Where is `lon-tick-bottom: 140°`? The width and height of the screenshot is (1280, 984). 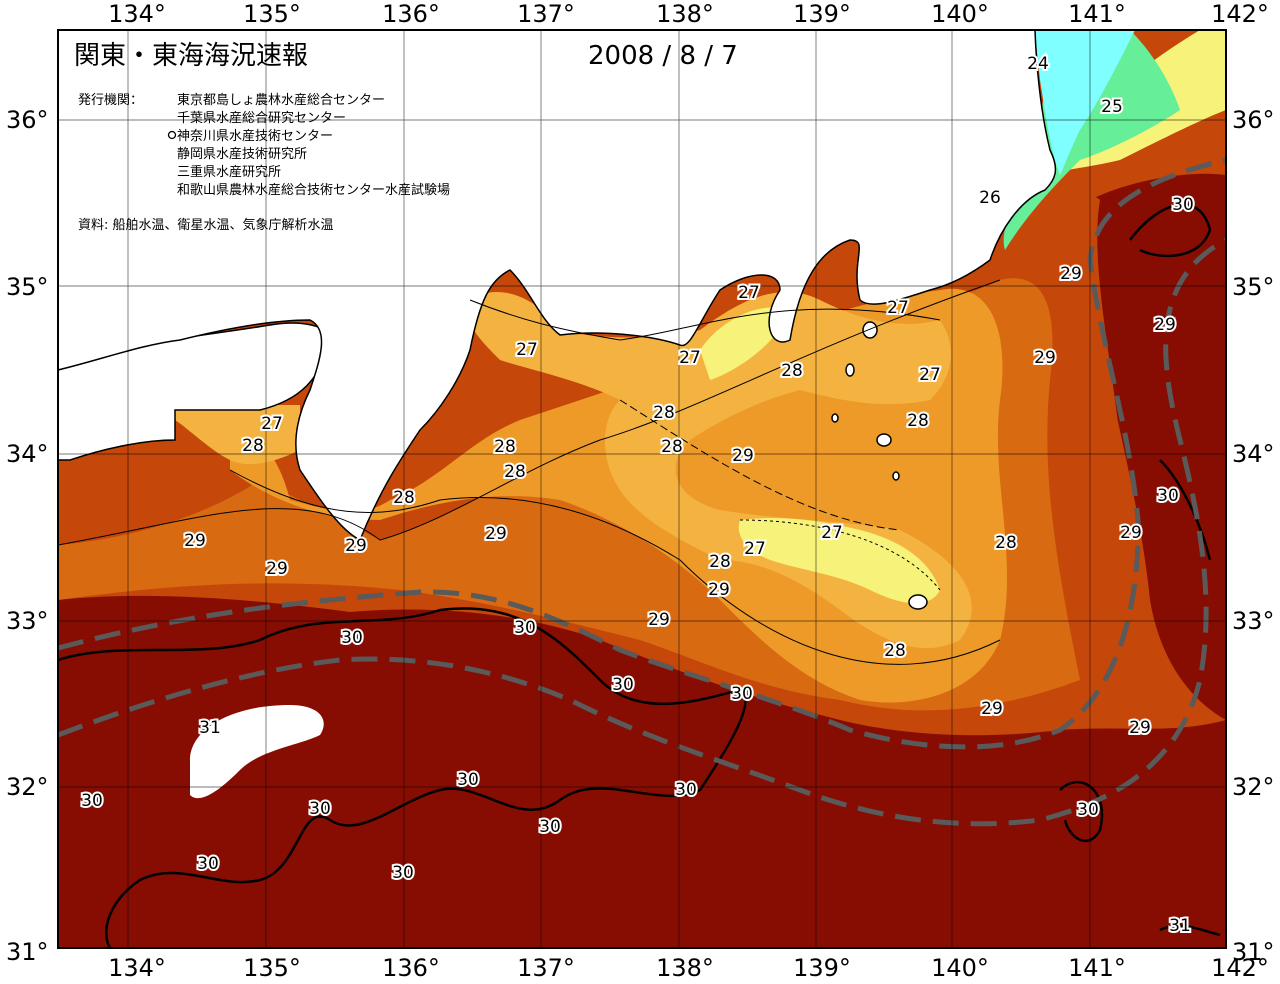 lon-tick-bottom: 140° is located at coordinates (960, 967).